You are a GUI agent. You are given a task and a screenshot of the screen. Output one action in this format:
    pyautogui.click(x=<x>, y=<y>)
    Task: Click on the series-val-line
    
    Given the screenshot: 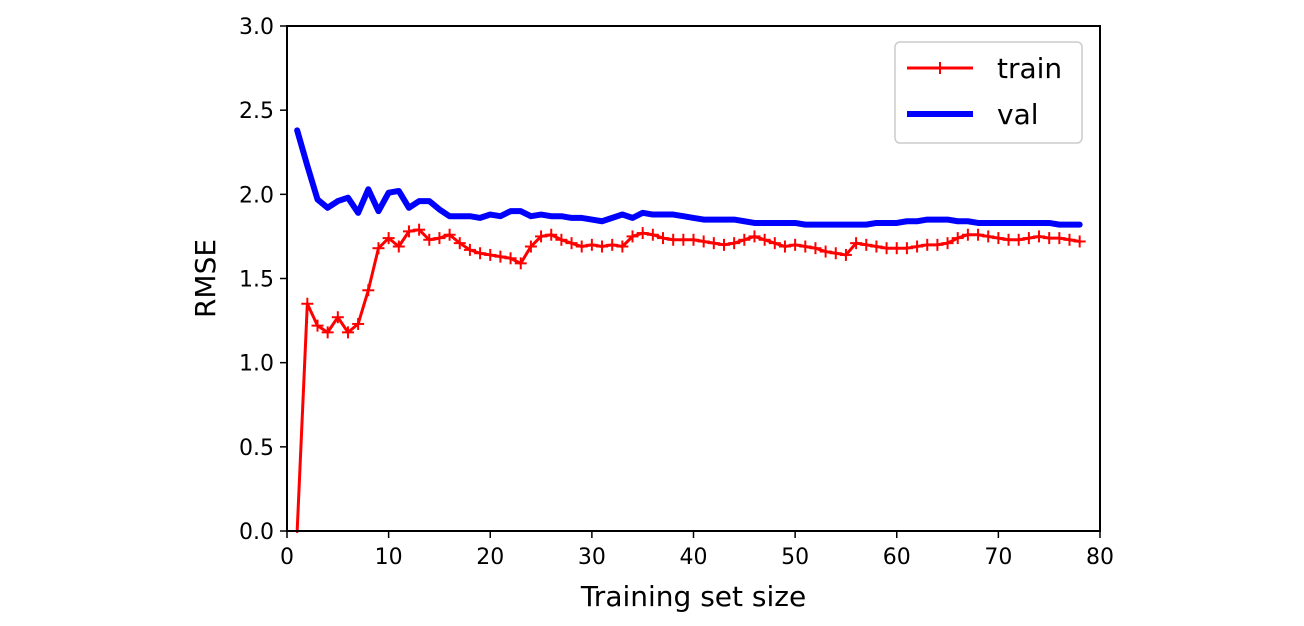 What is the action you would take?
    pyautogui.click(x=688, y=177)
    